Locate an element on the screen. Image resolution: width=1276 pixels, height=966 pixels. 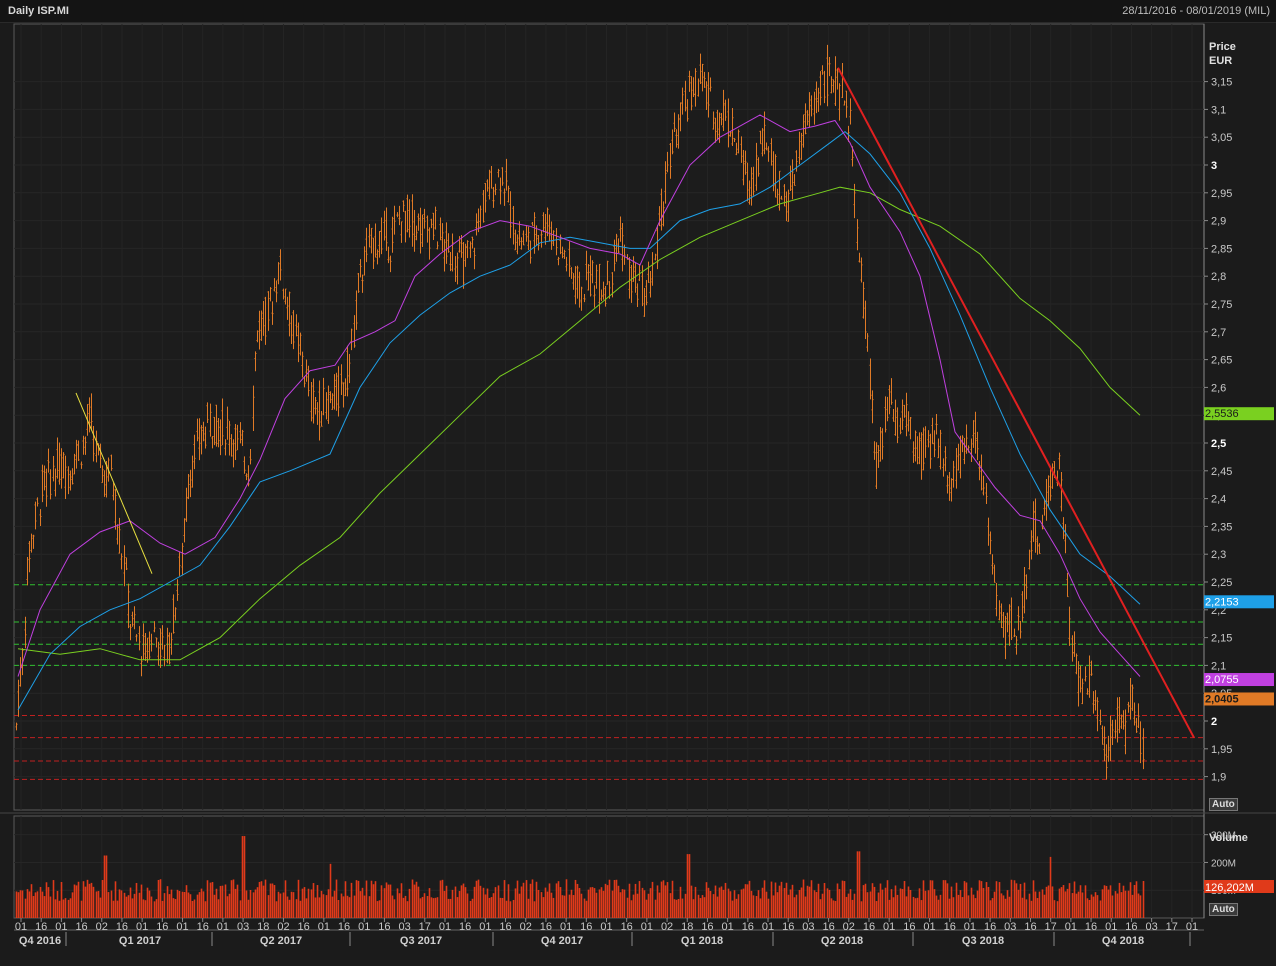
quarter-label: Q2 2017 is located at coordinates (281, 941).